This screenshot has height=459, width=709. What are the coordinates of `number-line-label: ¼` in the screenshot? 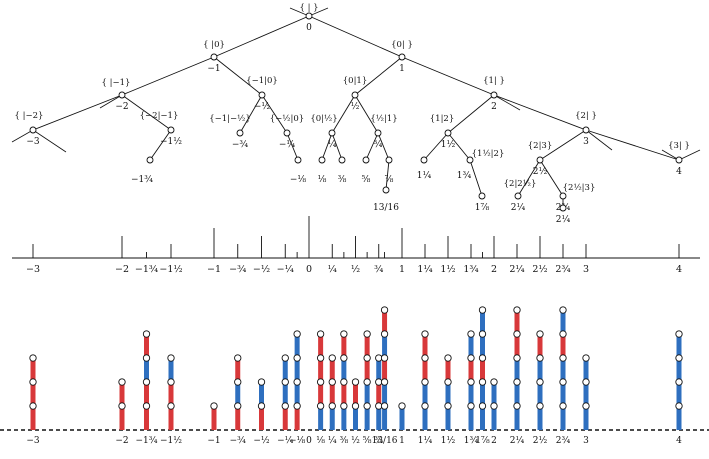 It's located at (332, 269).